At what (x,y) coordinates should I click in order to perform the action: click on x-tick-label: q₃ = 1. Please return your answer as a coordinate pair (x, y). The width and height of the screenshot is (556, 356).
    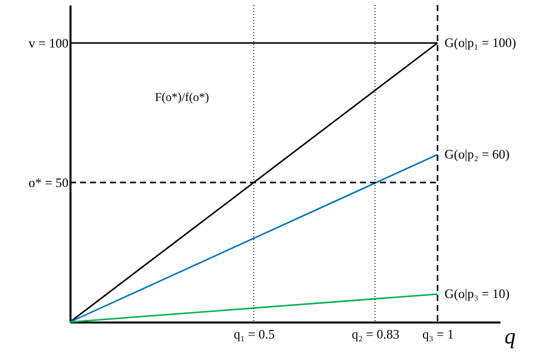
    Looking at the image, I should click on (438, 334).